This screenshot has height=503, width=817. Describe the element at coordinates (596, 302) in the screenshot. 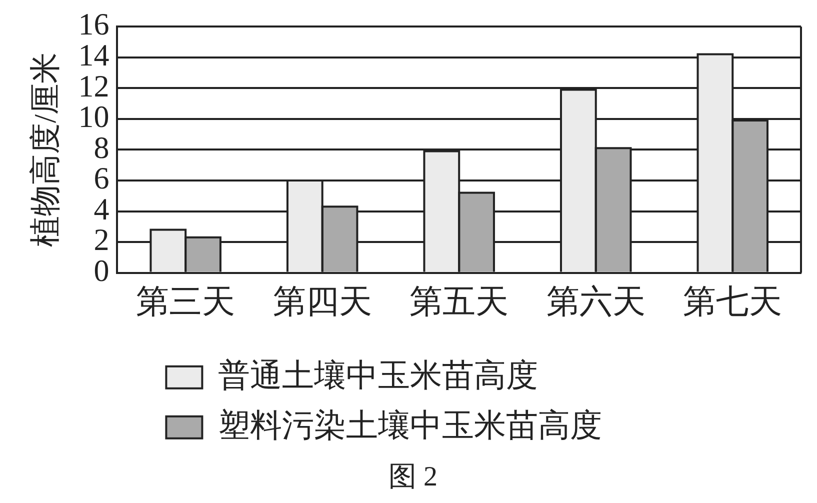

I see `x-tick-label: 第六天` at that location.